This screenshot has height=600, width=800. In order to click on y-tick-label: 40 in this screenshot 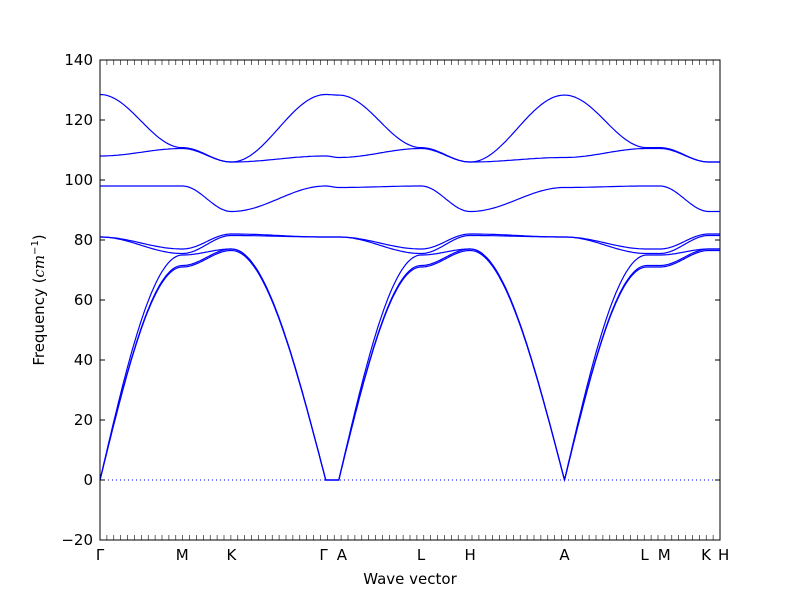, I will do `click(83, 360)`.